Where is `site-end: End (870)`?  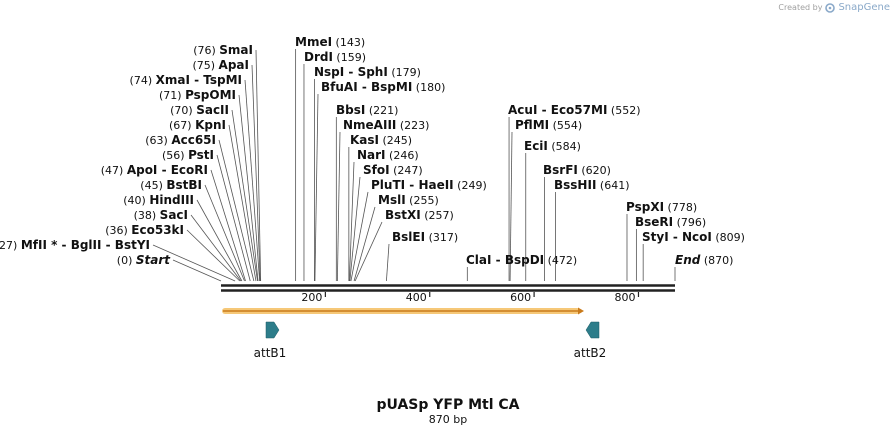
site-end: End (870) is located at coordinates (704, 260).